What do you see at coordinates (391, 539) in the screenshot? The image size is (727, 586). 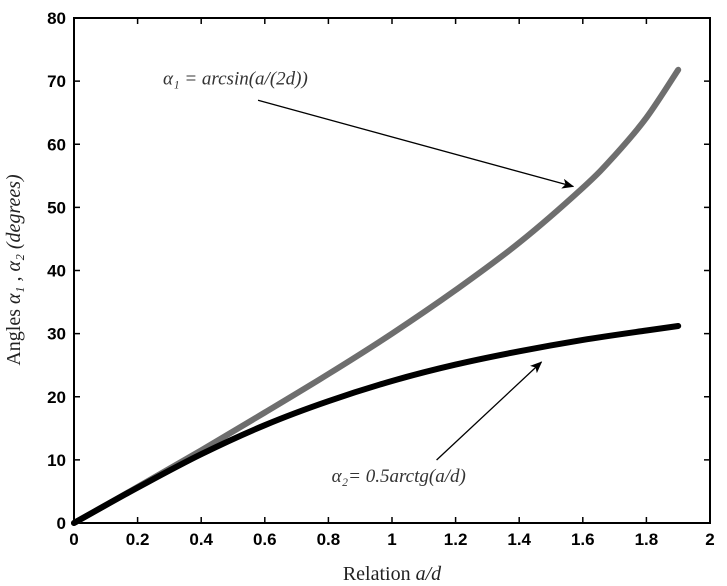 I see `x-tick-label: 1` at bounding box center [391, 539].